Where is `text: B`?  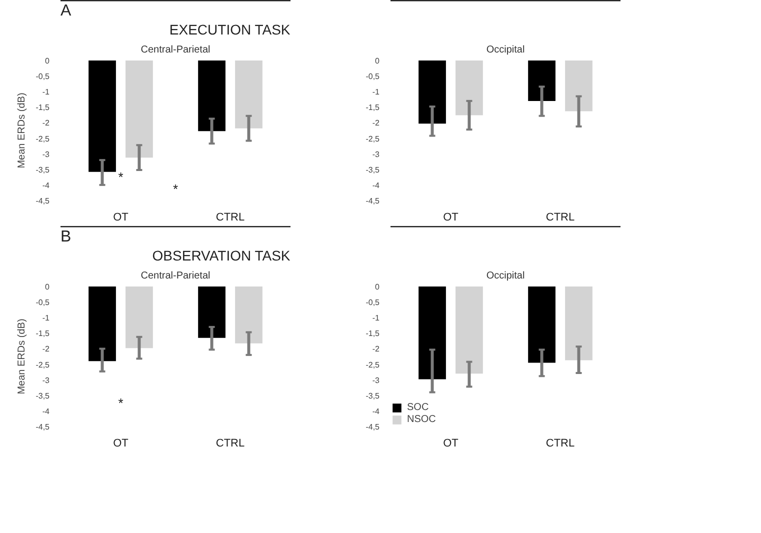
text: B is located at coordinates (66, 237).